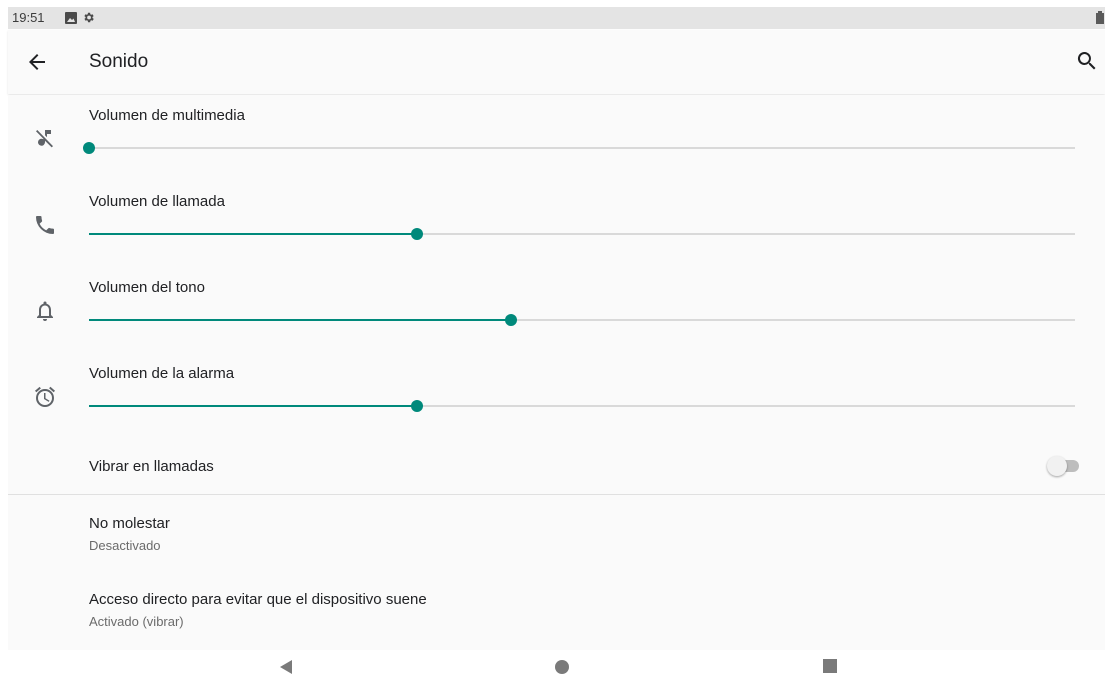 Image resolution: width=1105 pixels, height=684 pixels. What do you see at coordinates (71, 20) in the screenshot?
I see `image-icon` at bounding box center [71, 20].